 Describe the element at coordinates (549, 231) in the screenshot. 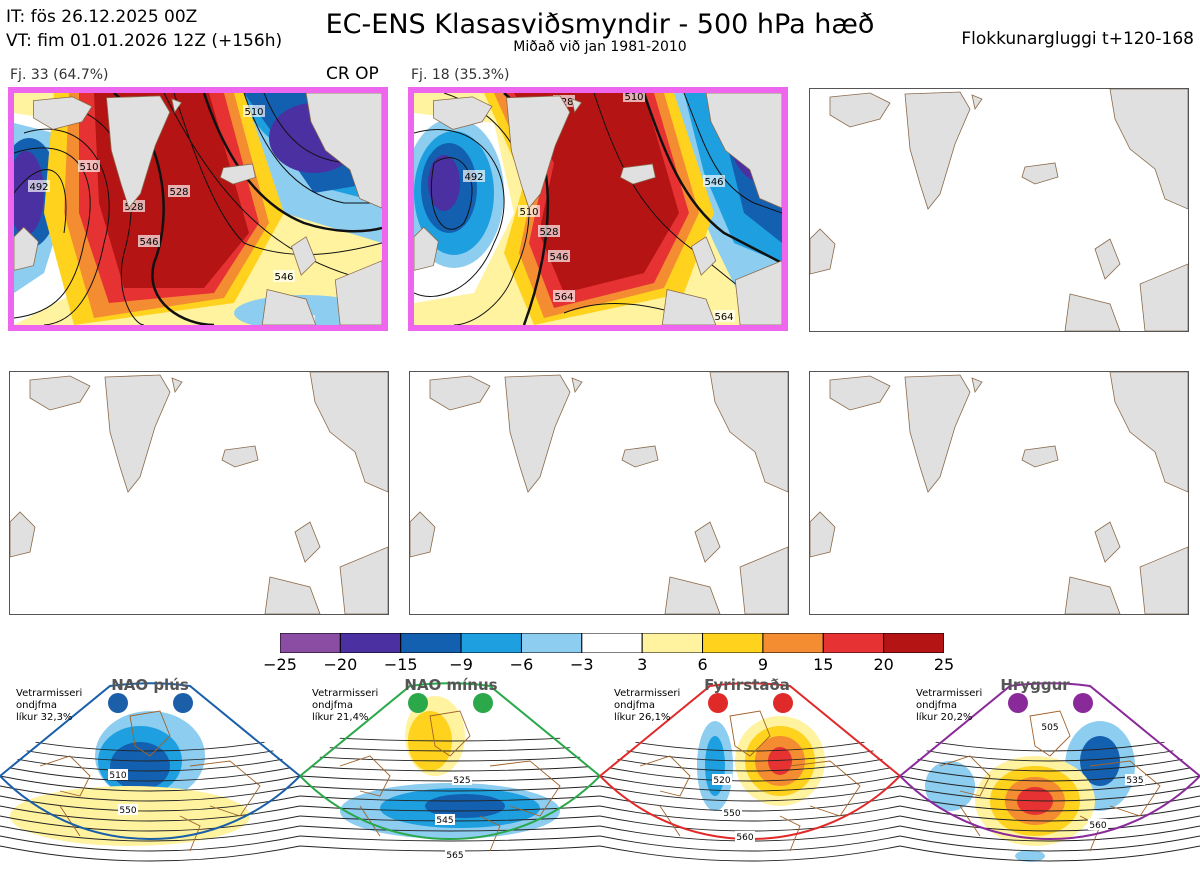

I see `cluster-2-contour-label-2-bg` at that location.